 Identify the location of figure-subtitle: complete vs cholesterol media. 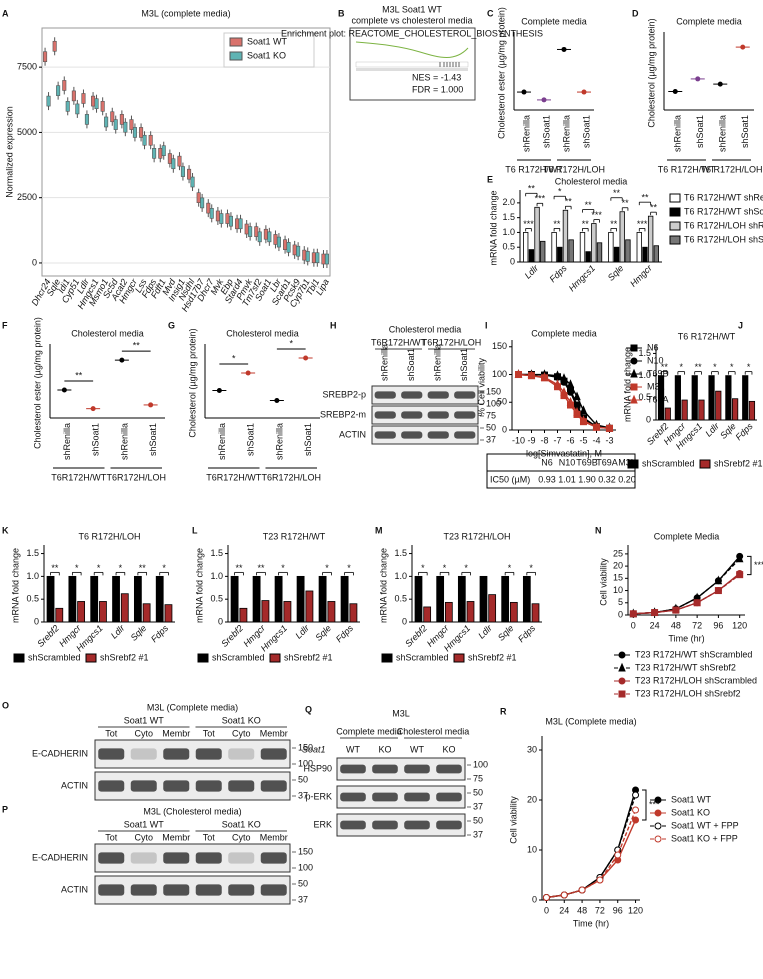
(411, 20).